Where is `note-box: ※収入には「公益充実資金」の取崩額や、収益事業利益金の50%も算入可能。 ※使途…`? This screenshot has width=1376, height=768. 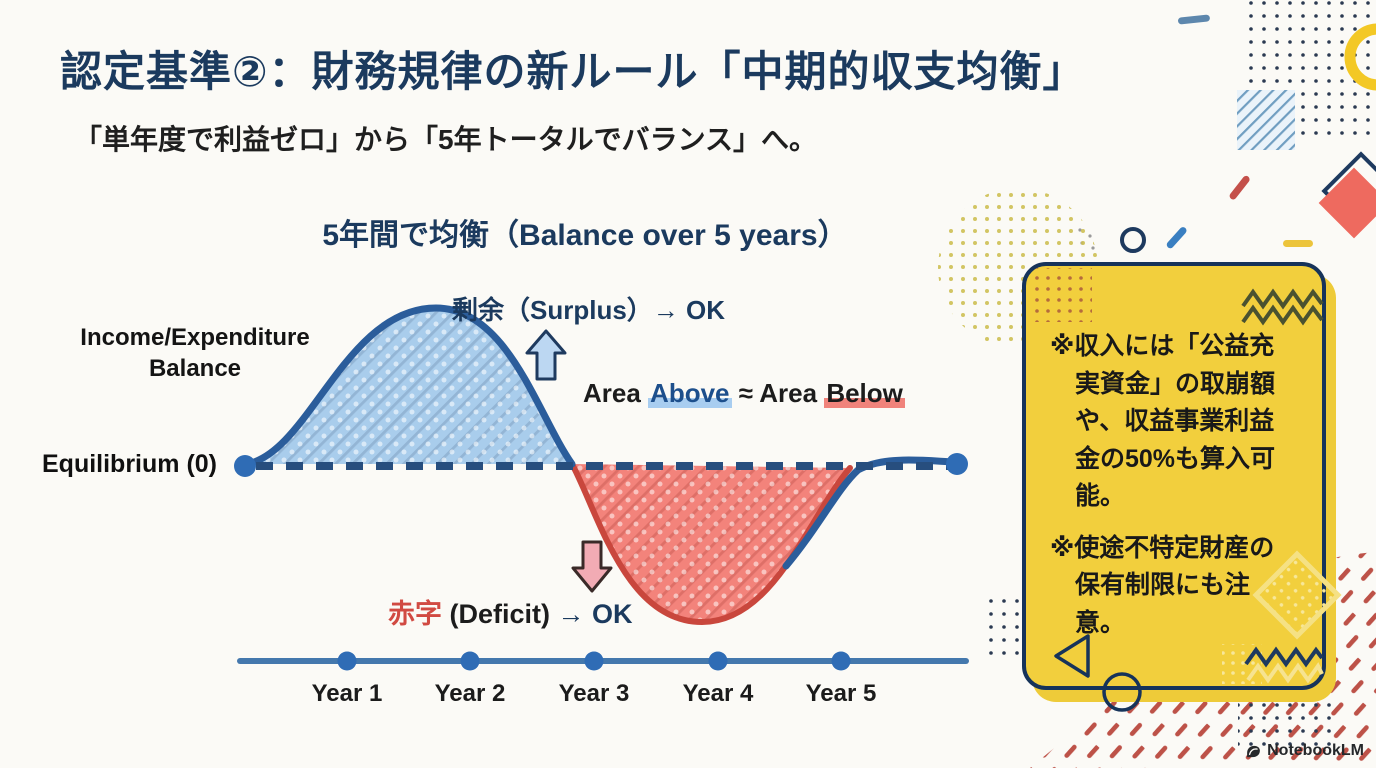 note-box: ※収入には「公益充実資金」の取崩額や、収益事業利益金の50%も算入可能。 ※使途… is located at coordinates (1174, 476).